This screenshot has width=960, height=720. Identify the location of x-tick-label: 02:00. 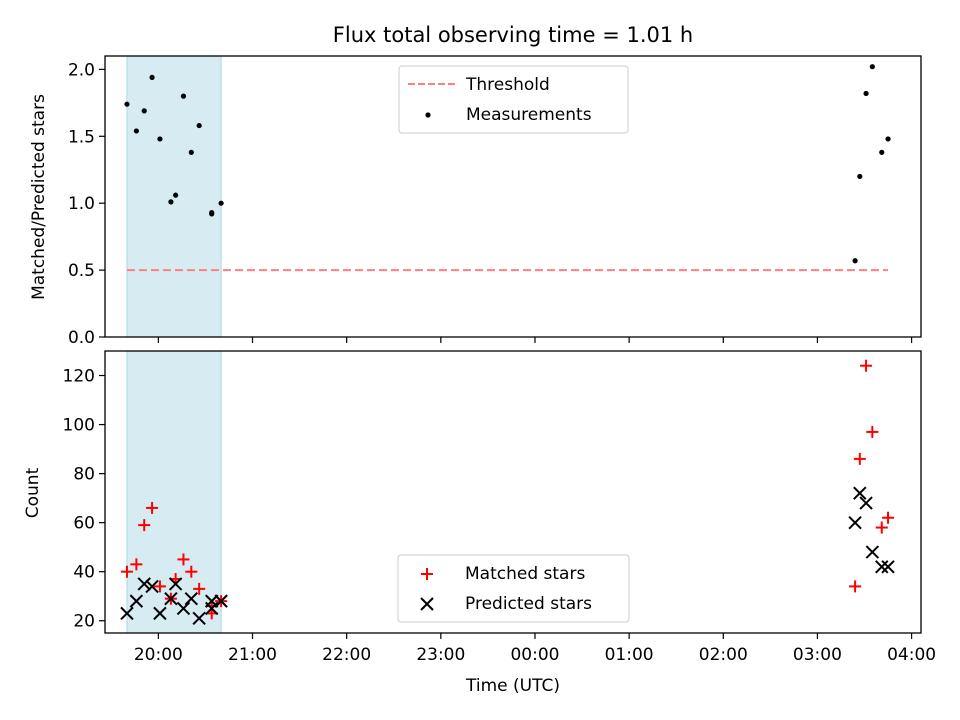
(723, 655).